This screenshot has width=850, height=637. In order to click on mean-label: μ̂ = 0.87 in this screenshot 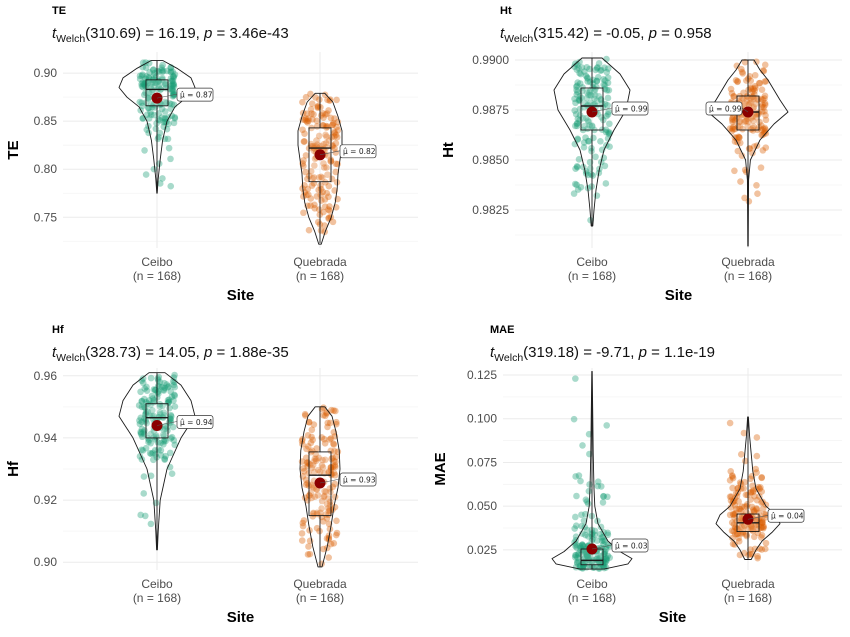, I will do `click(196, 94)`.